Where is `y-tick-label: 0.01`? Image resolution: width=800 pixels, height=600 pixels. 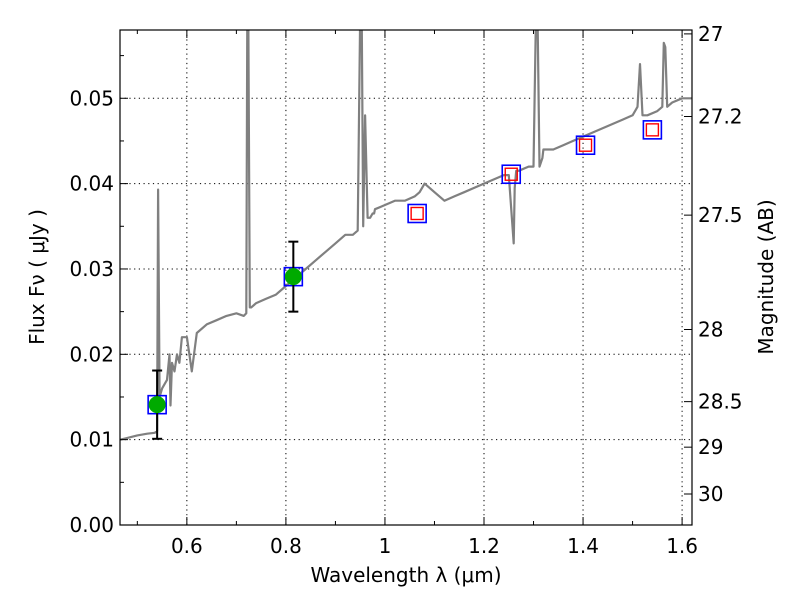
y-tick-label: 0.01 is located at coordinates (91, 440).